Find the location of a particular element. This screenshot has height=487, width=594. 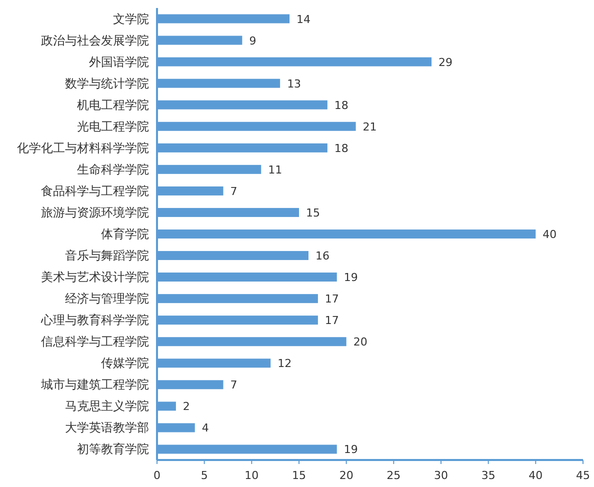

category-label: 城市与建筑工程学院 is located at coordinates (95, 385).